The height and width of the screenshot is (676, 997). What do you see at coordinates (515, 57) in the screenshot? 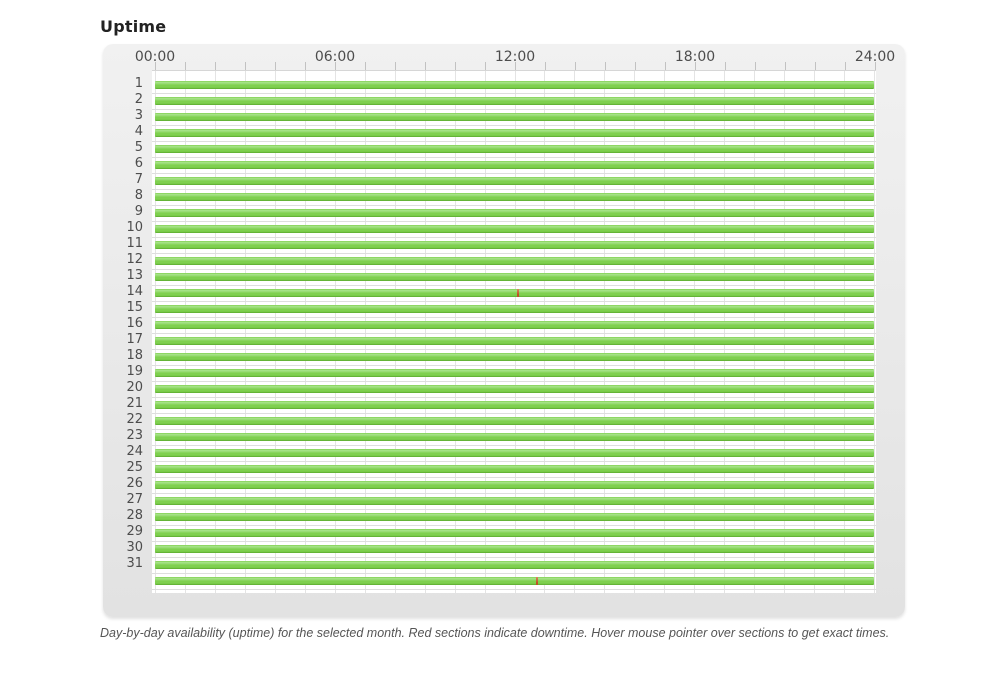
I see `time-axis-label: 12:00` at bounding box center [515, 57].